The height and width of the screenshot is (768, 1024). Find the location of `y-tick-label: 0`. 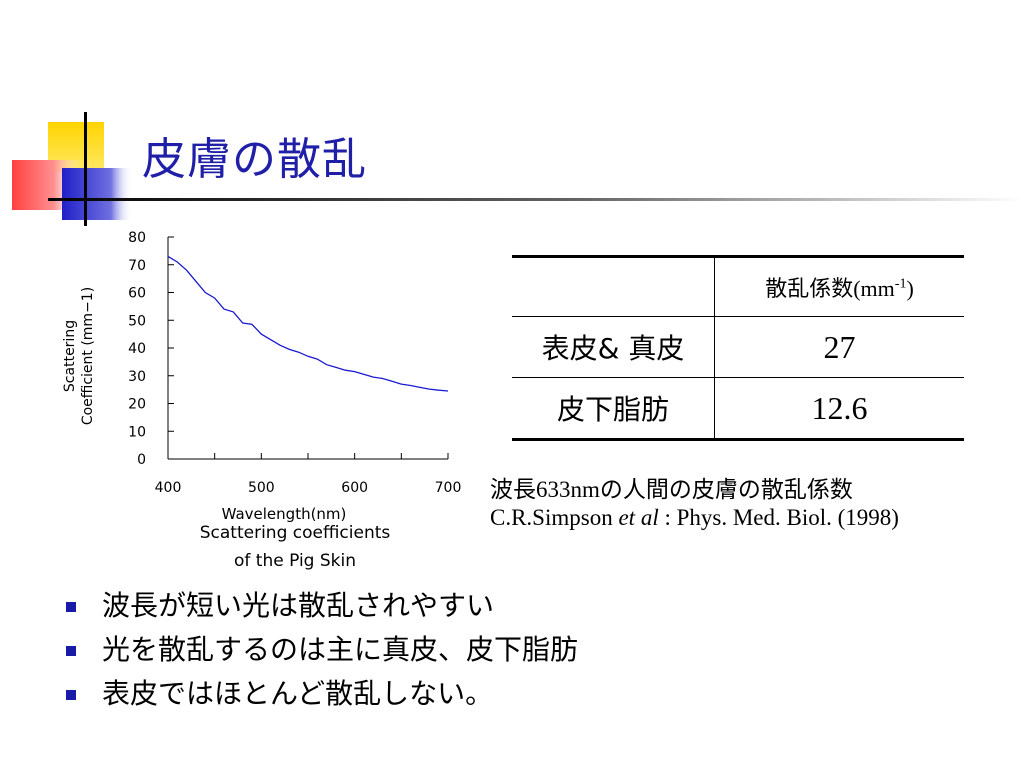

y-tick-label: 0 is located at coordinates (141, 460).